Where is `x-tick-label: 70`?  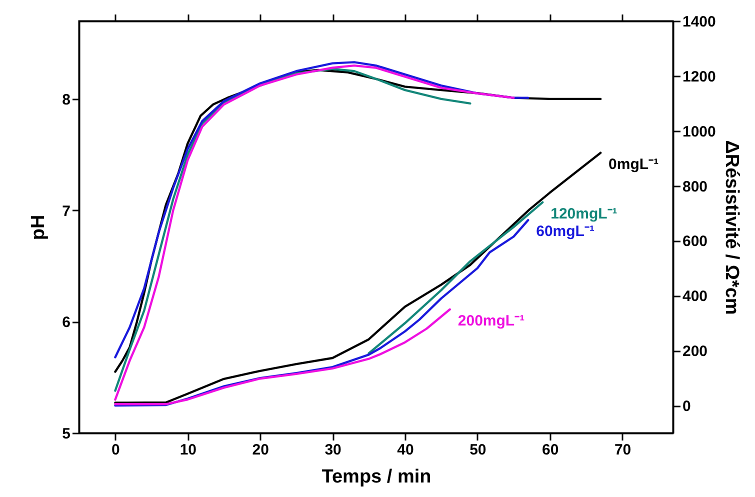
x-tick-label: 70 is located at coordinates (623, 450).